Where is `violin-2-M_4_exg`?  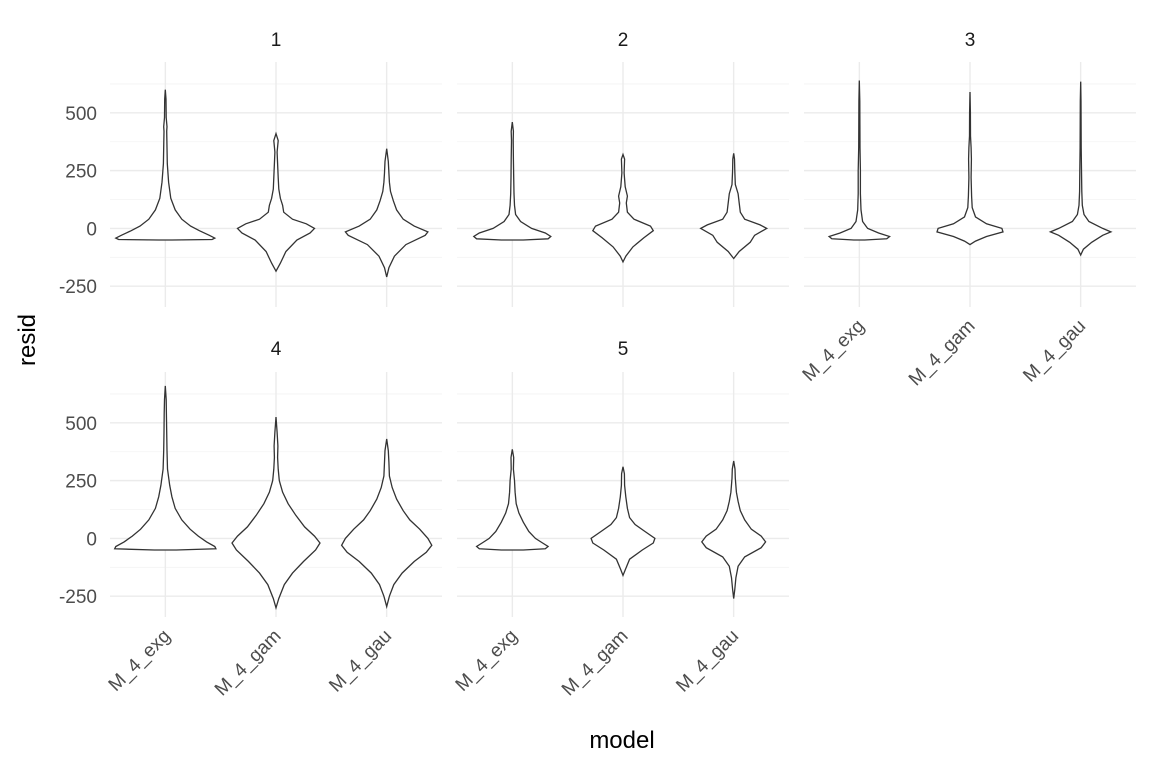 violin-2-M_4_exg is located at coordinates (512, 181).